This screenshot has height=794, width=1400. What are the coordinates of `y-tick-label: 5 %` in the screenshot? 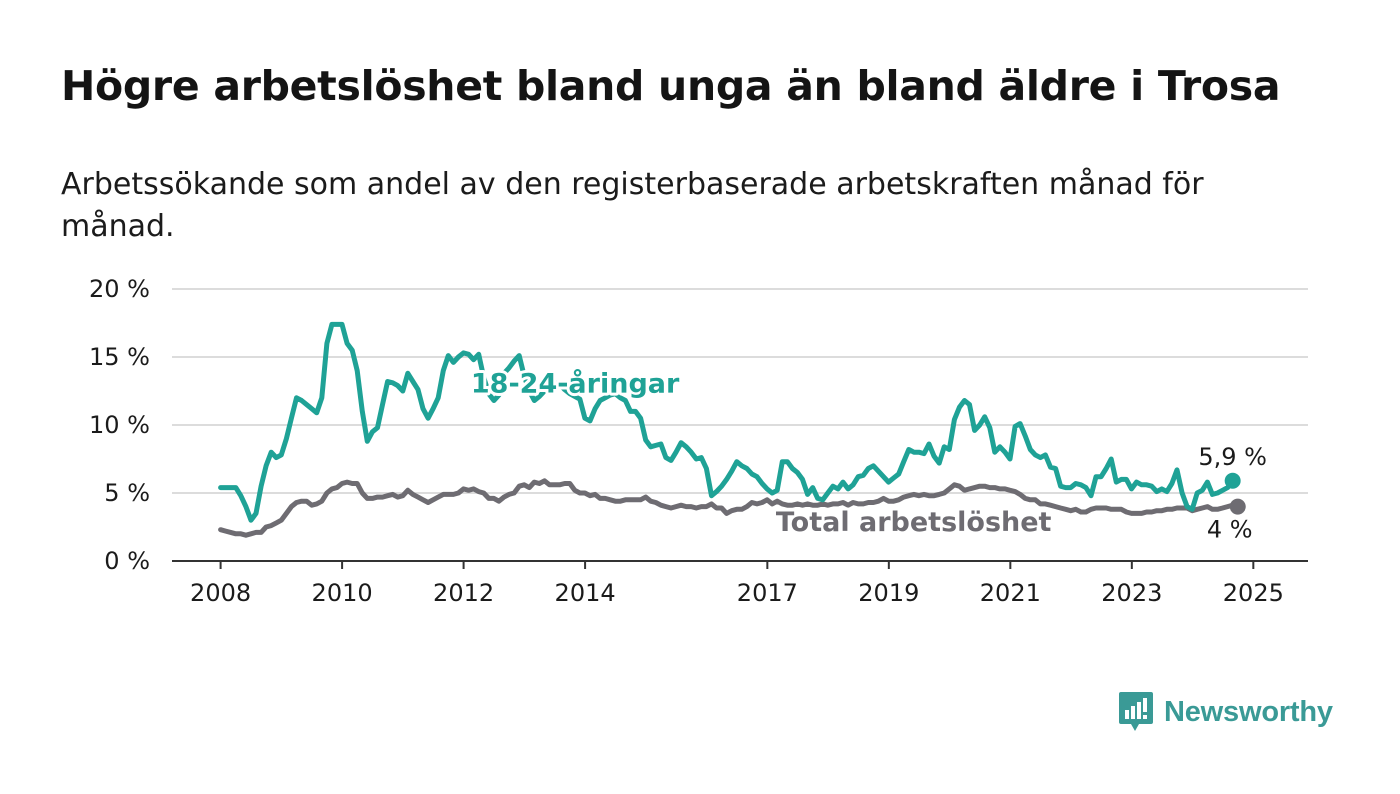 It's located at (127, 493).